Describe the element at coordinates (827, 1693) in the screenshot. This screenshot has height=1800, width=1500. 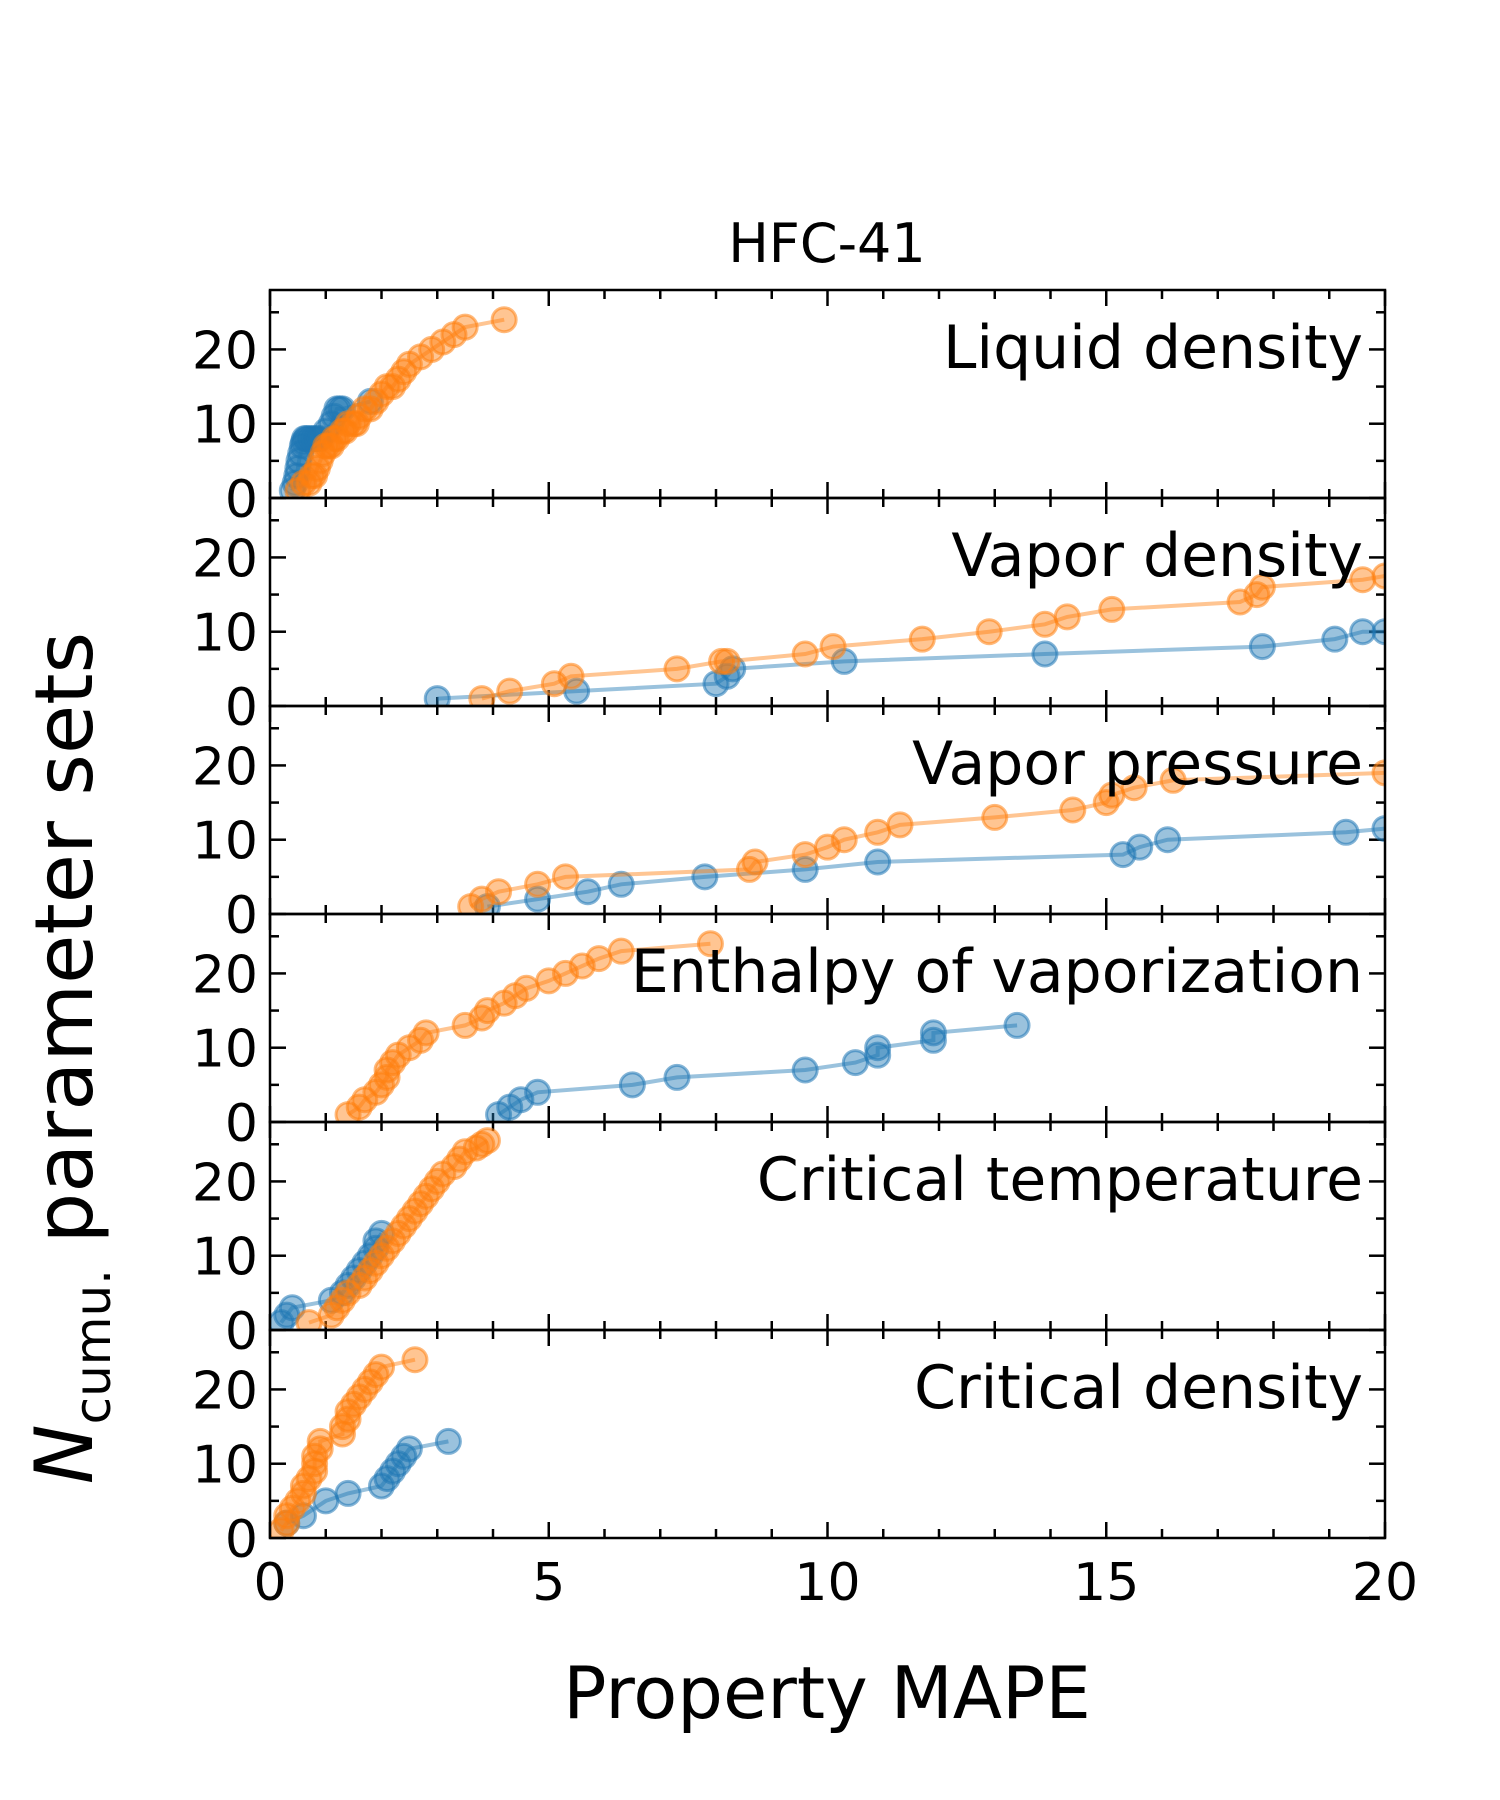
I see `x-axis-title: Property MAPE` at that location.